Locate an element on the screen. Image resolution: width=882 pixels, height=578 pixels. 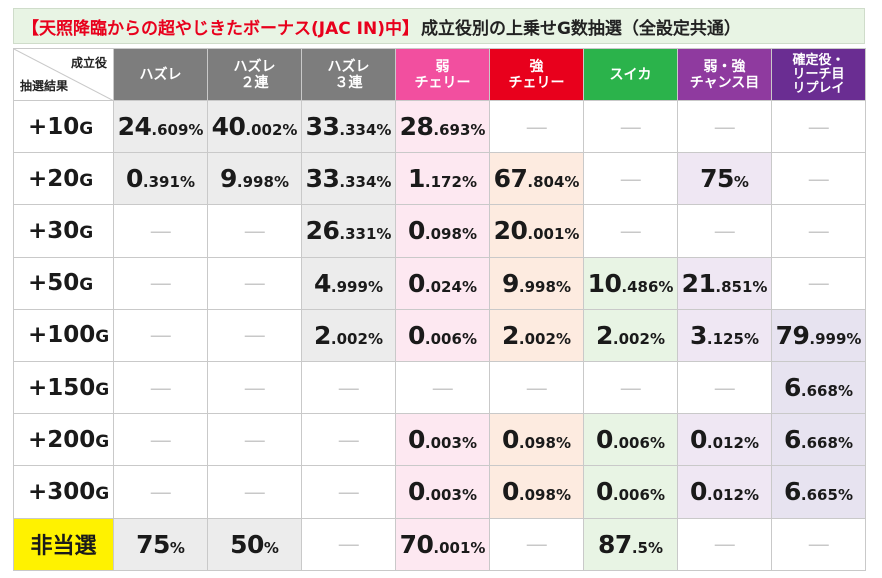
column-header-5: 強チェリー is located at coordinates (536, 74).